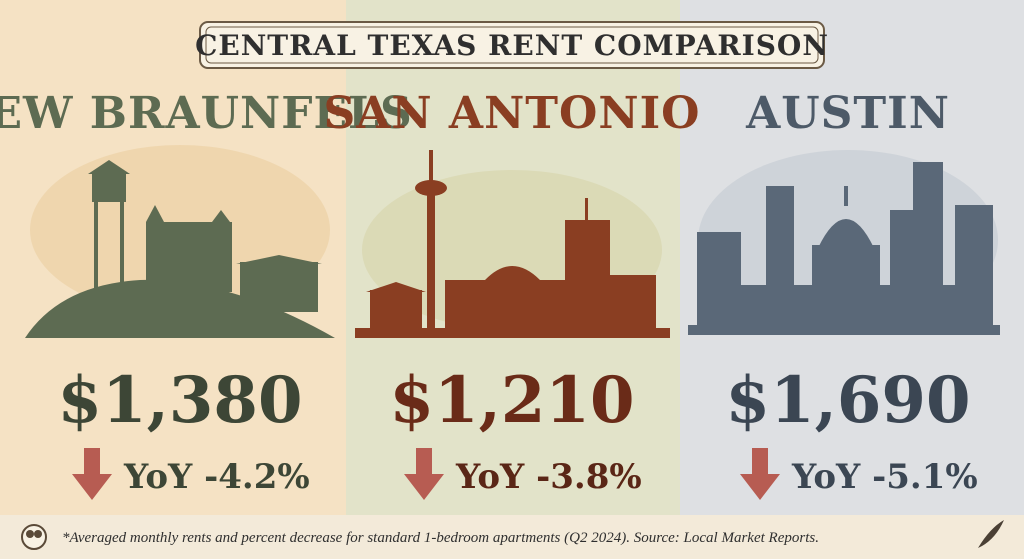 The image size is (1024, 559). I want to click on footer-bg, so click(512, 537).